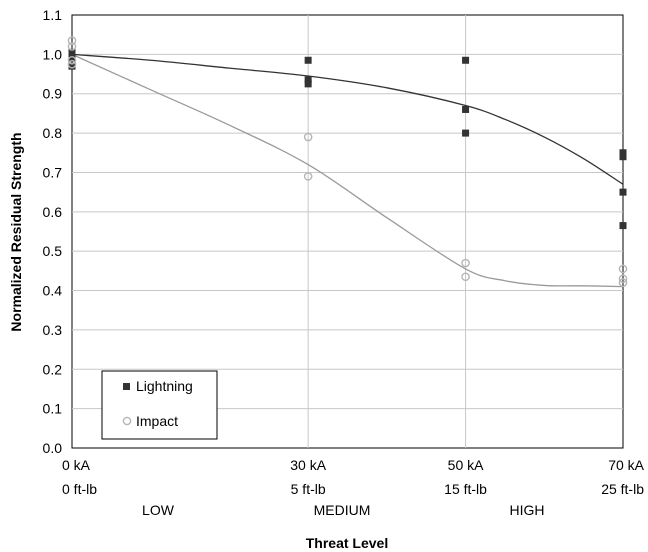 Image resolution: width=648 pixels, height=552 pixels. I want to click on y-tick-label: 0.7, so click(53, 172).